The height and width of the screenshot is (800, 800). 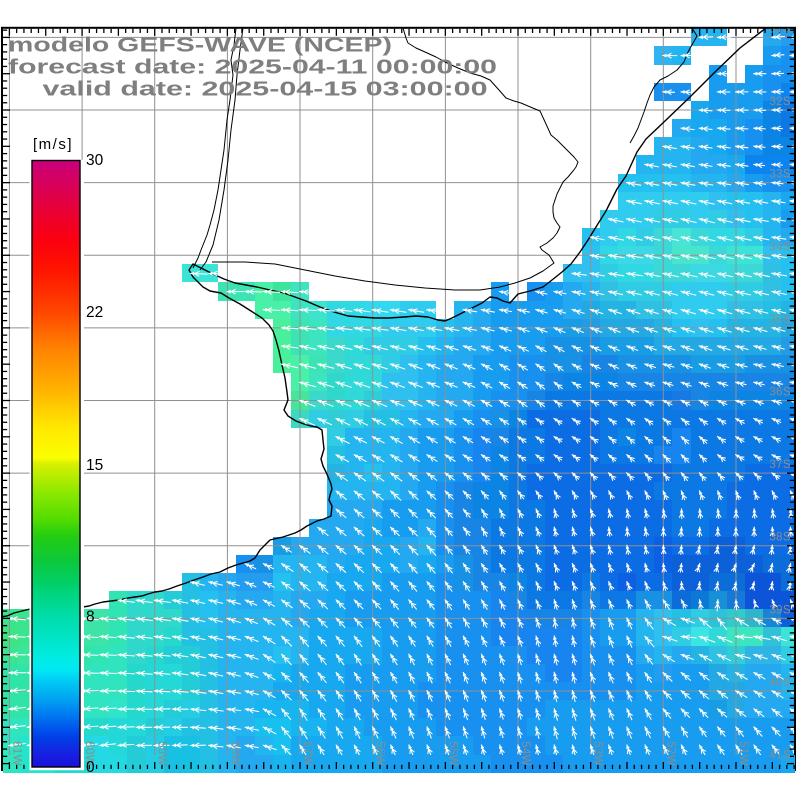 What do you see at coordinates (780, 247) in the screenshot?
I see `svg-text: 34S` at bounding box center [780, 247].